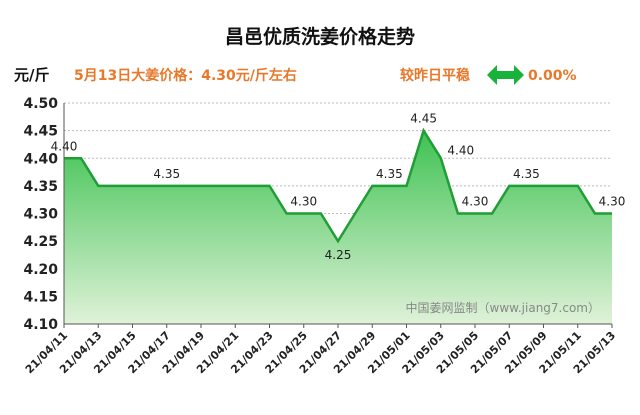 This screenshot has height=415, width=640. I want to click on y-tick-label: 4.30, so click(40, 215).